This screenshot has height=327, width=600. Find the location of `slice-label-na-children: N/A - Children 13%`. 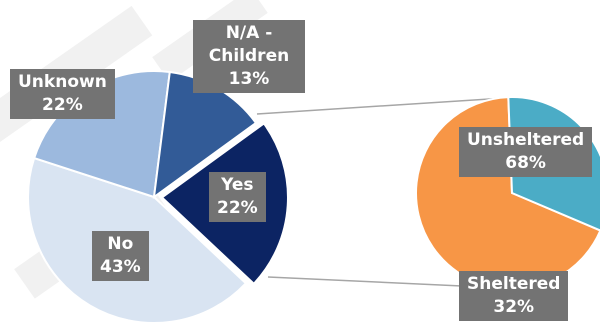

slice-label-na-children: N/A - Children 13% is located at coordinates (249, 56).